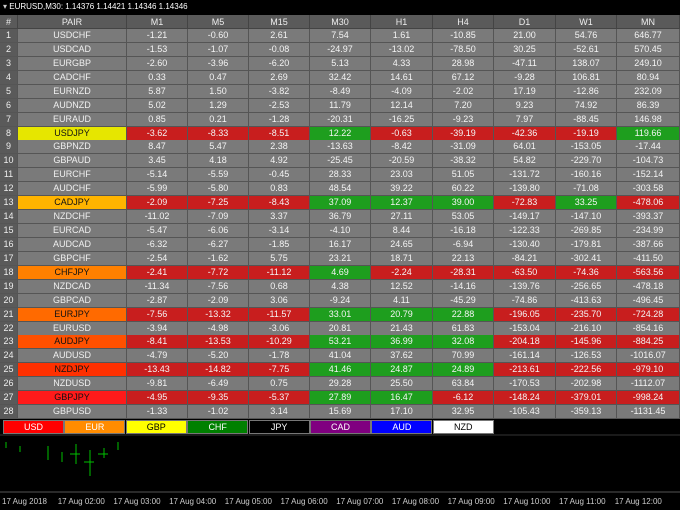 The width and height of the screenshot is (680, 510). I want to click on value-cell: 5.47, so click(218, 147).